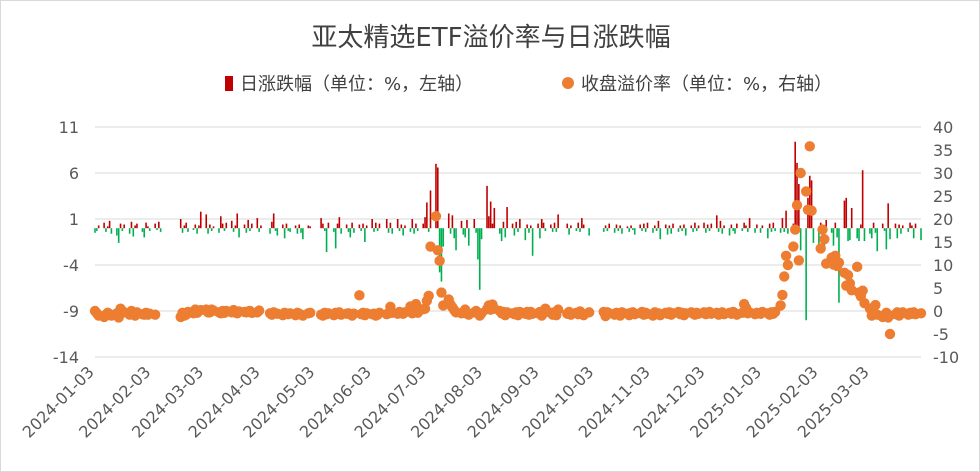 This screenshot has width=980, height=472. What do you see at coordinates (943, 196) in the screenshot?
I see `right-tick-label: 25` at bounding box center [943, 196].